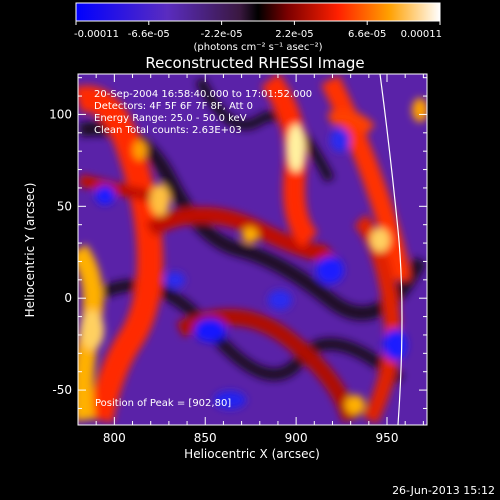 Image resolution: width=500 pixels, height=500 pixels. I want to click on colorbar, so click(258, 12).